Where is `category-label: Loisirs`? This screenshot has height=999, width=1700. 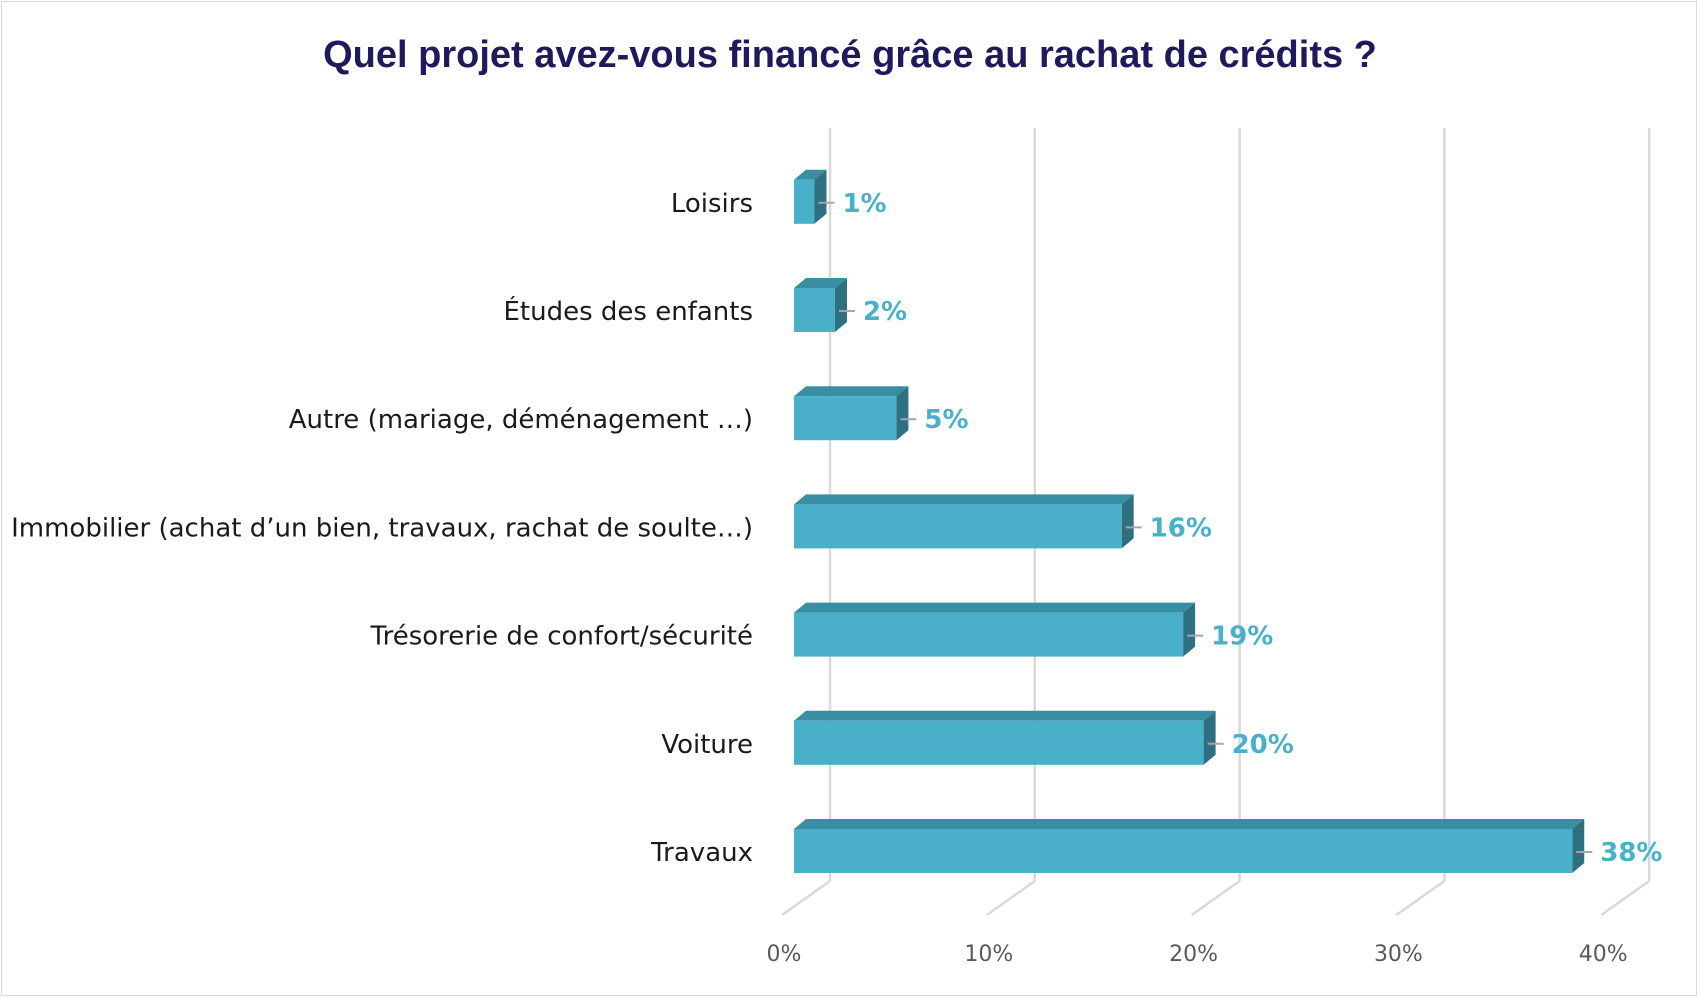
category-label: Loisirs is located at coordinates (712, 204).